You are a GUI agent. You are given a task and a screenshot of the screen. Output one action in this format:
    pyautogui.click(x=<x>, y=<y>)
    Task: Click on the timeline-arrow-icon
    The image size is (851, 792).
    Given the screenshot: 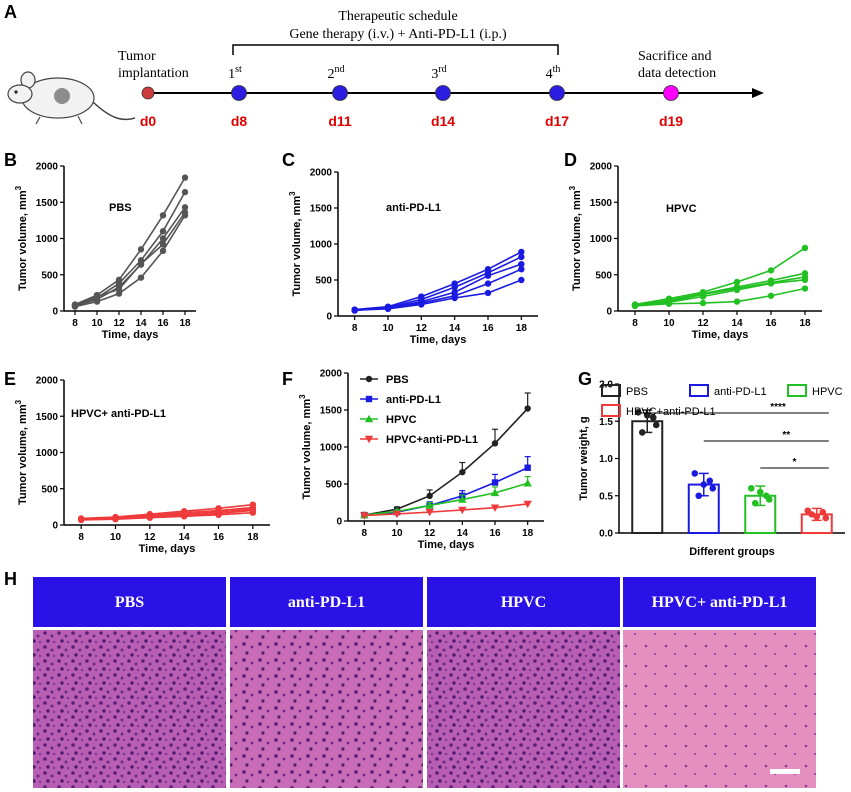 What is the action you would take?
    pyautogui.click(x=758, y=93)
    